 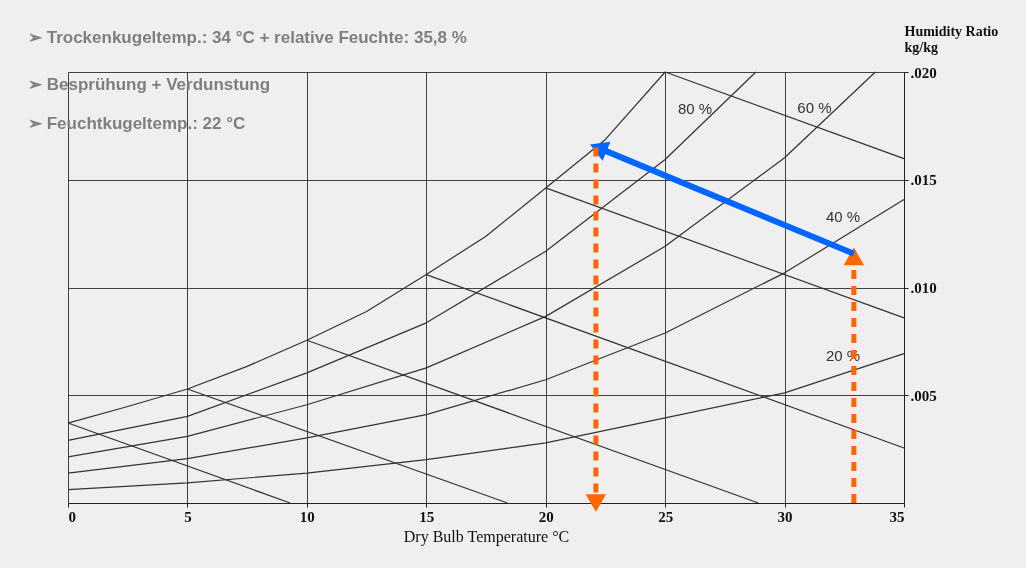 I want to click on y-tick-label: .005, so click(x=923, y=395).